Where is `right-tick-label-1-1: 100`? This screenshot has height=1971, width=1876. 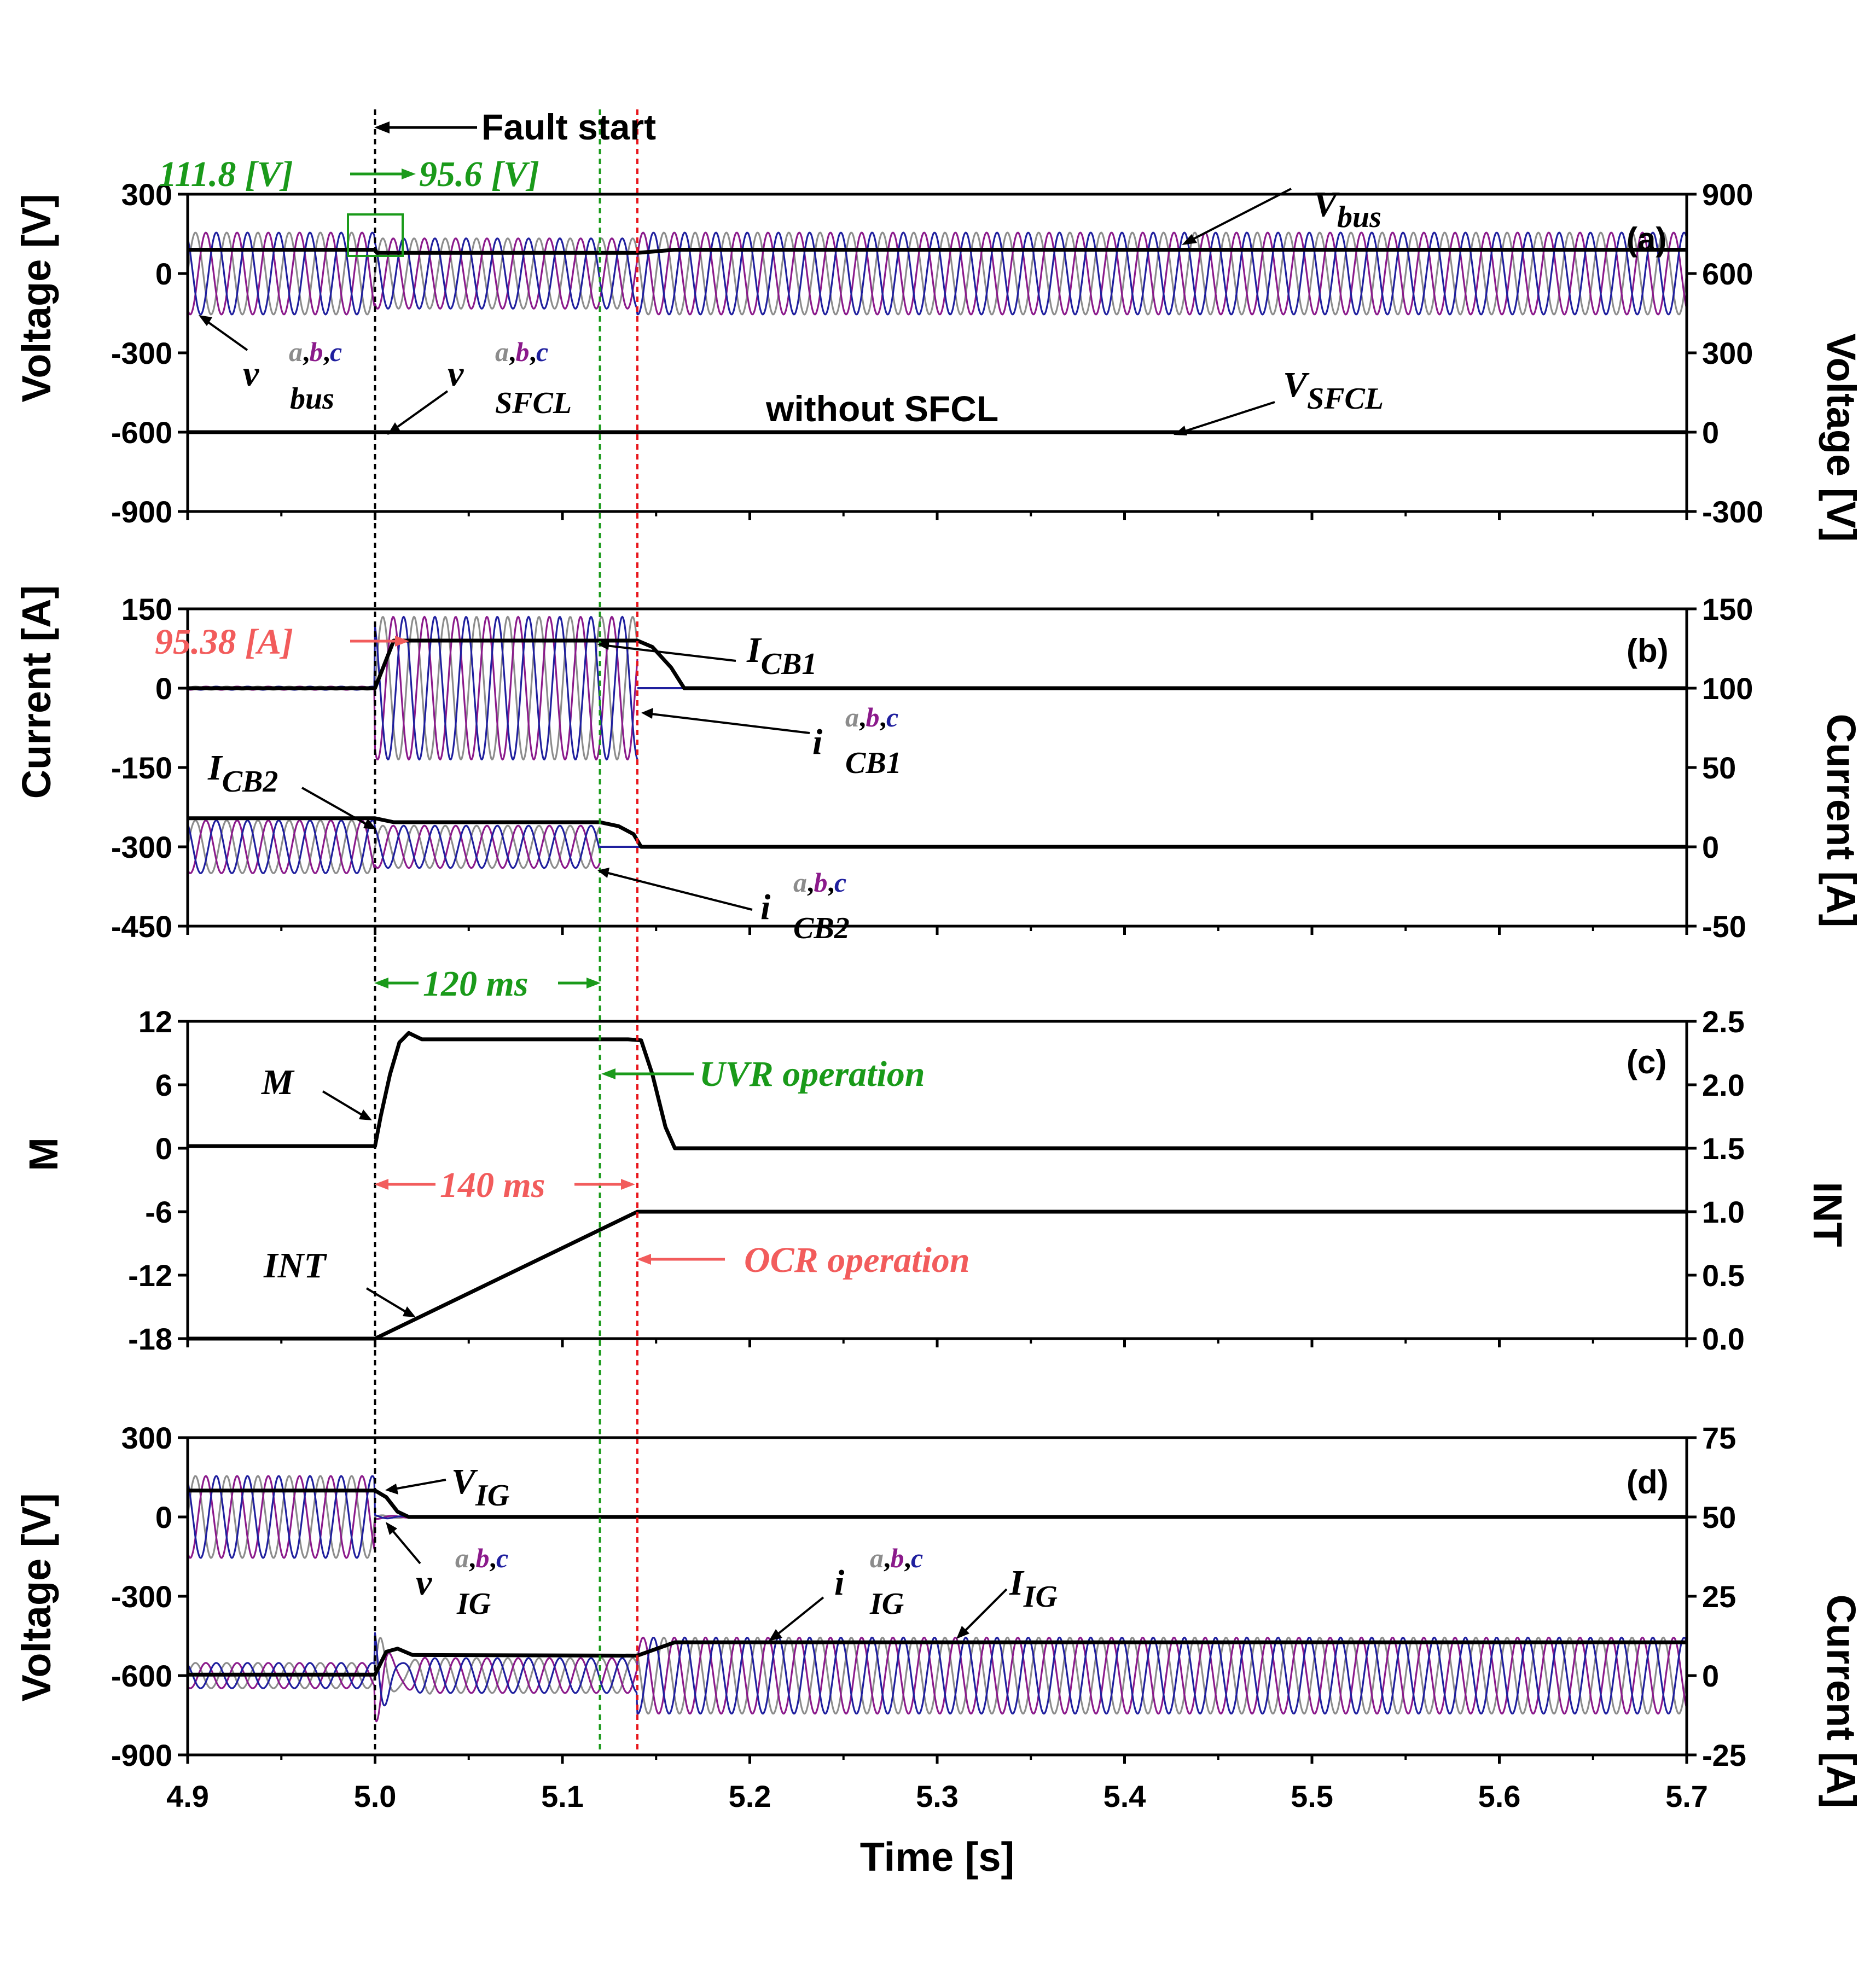 right-tick-label-1-1: 100 is located at coordinates (1727, 688).